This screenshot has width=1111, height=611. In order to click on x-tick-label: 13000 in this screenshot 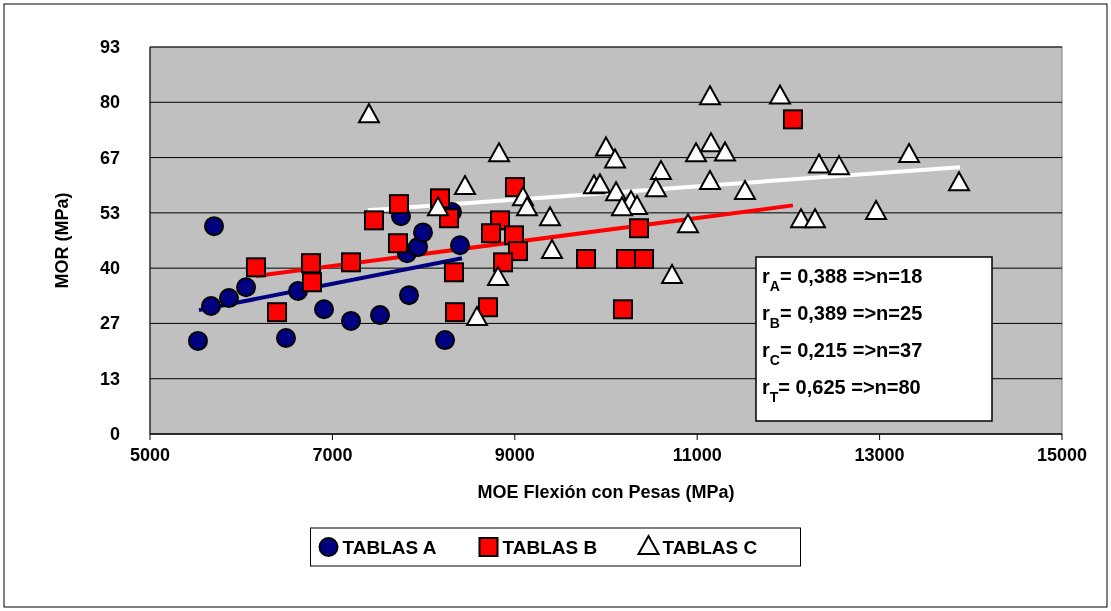, I will do `click(879, 455)`.